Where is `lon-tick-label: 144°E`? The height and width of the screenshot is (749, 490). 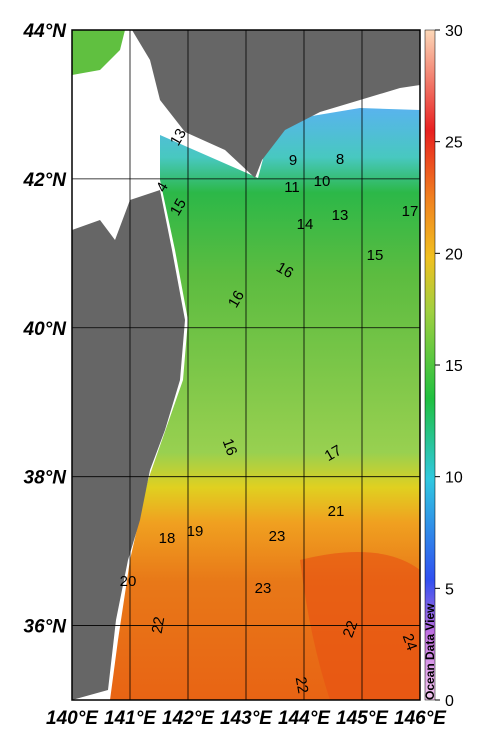 lon-tick-label: 144°E is located at coordinates (304, 718).